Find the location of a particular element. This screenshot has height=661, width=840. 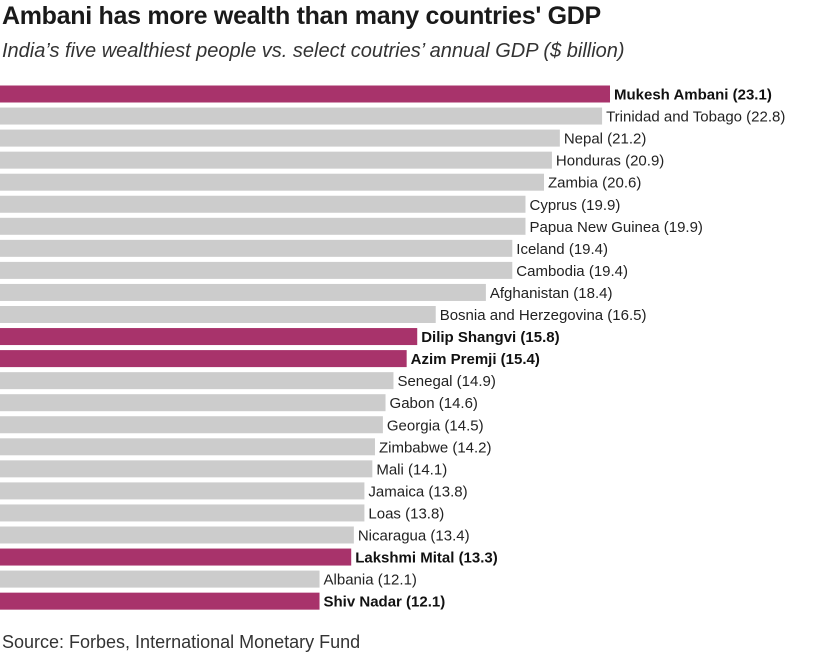

bar-label: Cambodia (19.4) is located at coordinates (572, 271).